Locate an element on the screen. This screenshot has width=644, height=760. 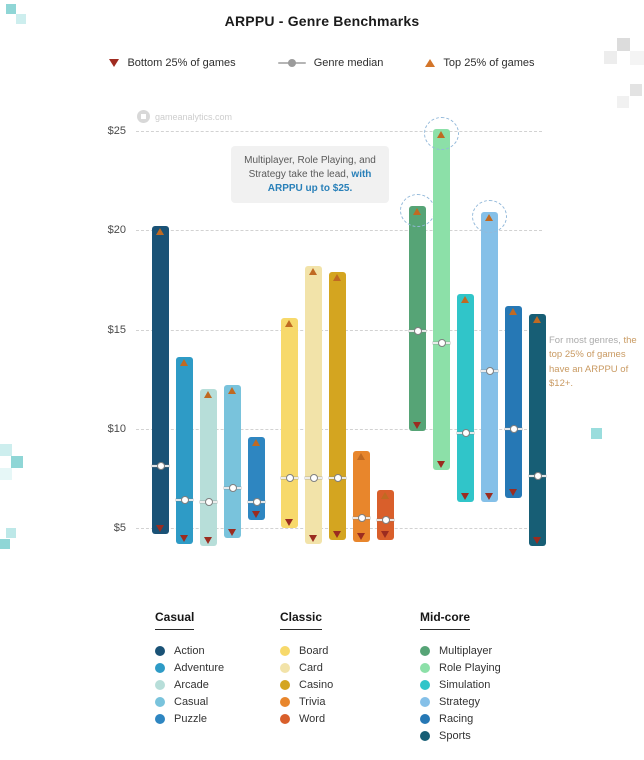
y-tick--25: $25 is located at coordinates (116, 131).